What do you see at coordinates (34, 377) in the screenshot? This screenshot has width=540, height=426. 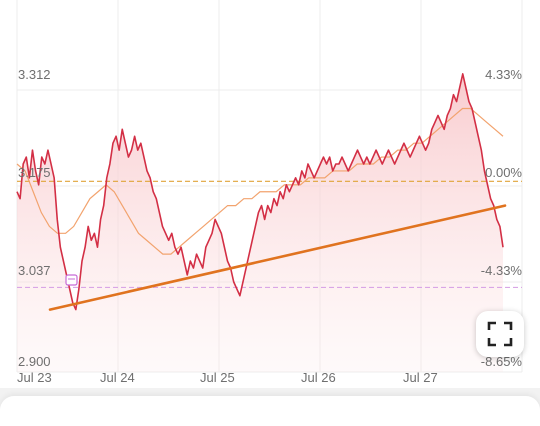 I see `x-tick: Jul 23` at bounding box center [34, 377].